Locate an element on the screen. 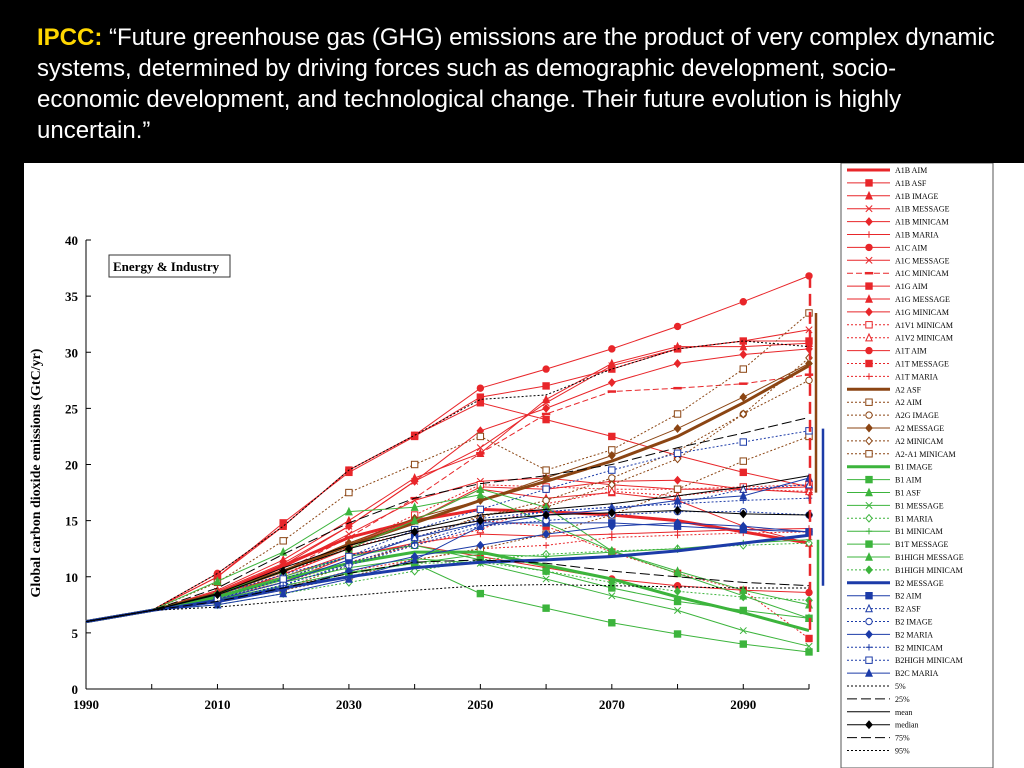 The width and height of the screenshot is (1024, 768). y-tick-label: 0 is located at coordinates (75, 689).